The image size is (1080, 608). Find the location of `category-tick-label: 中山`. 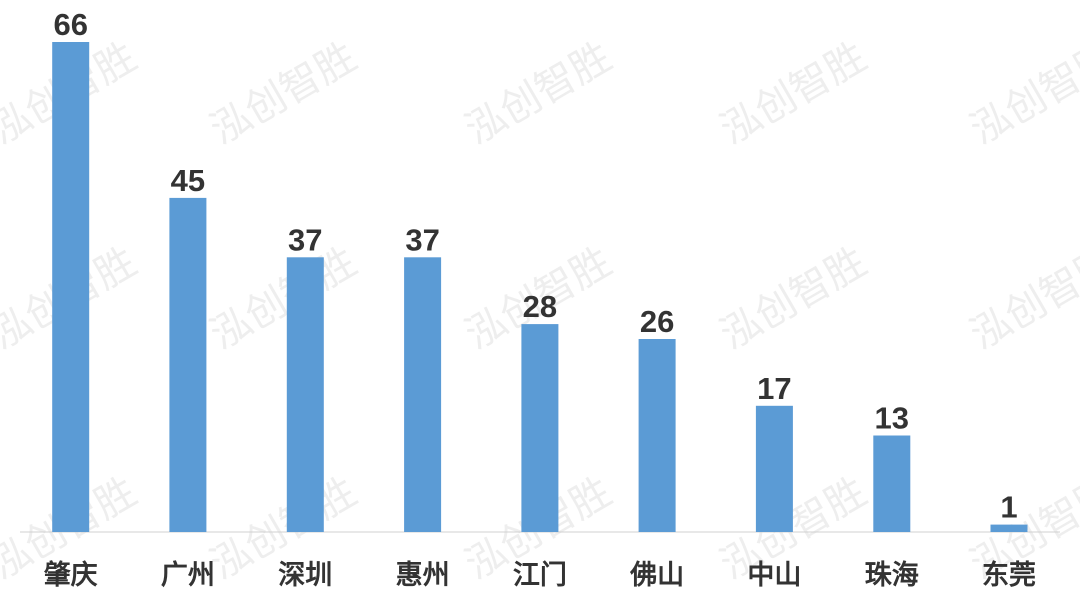

category-tick-label: 中山 is located at coordinates (774, 575).